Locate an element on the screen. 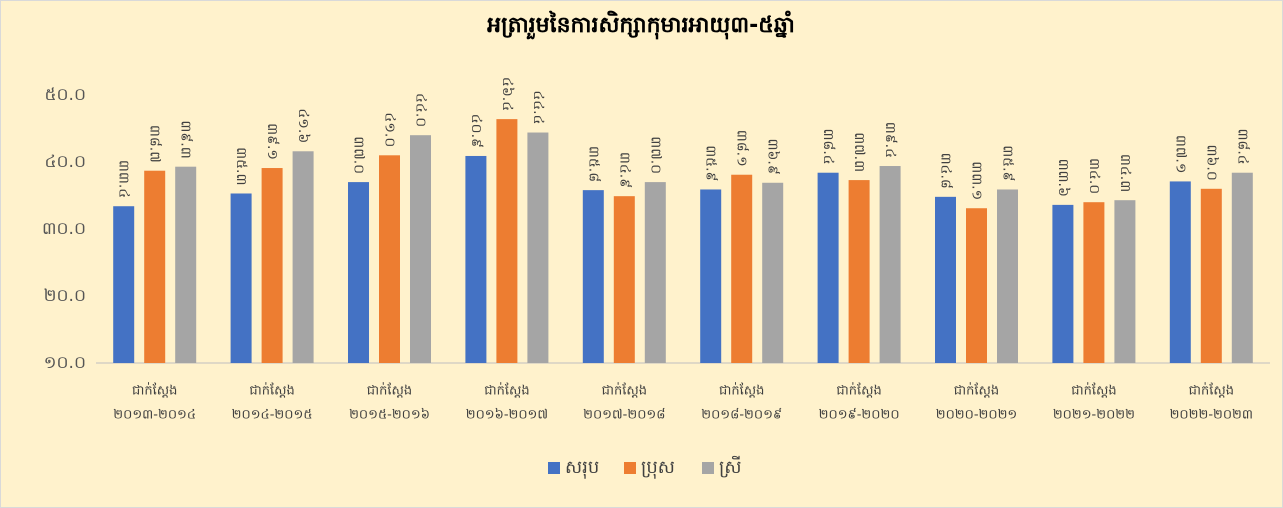  x-tick-label: ២០២២-២០២៣ is located at coordinates (1211, 415).